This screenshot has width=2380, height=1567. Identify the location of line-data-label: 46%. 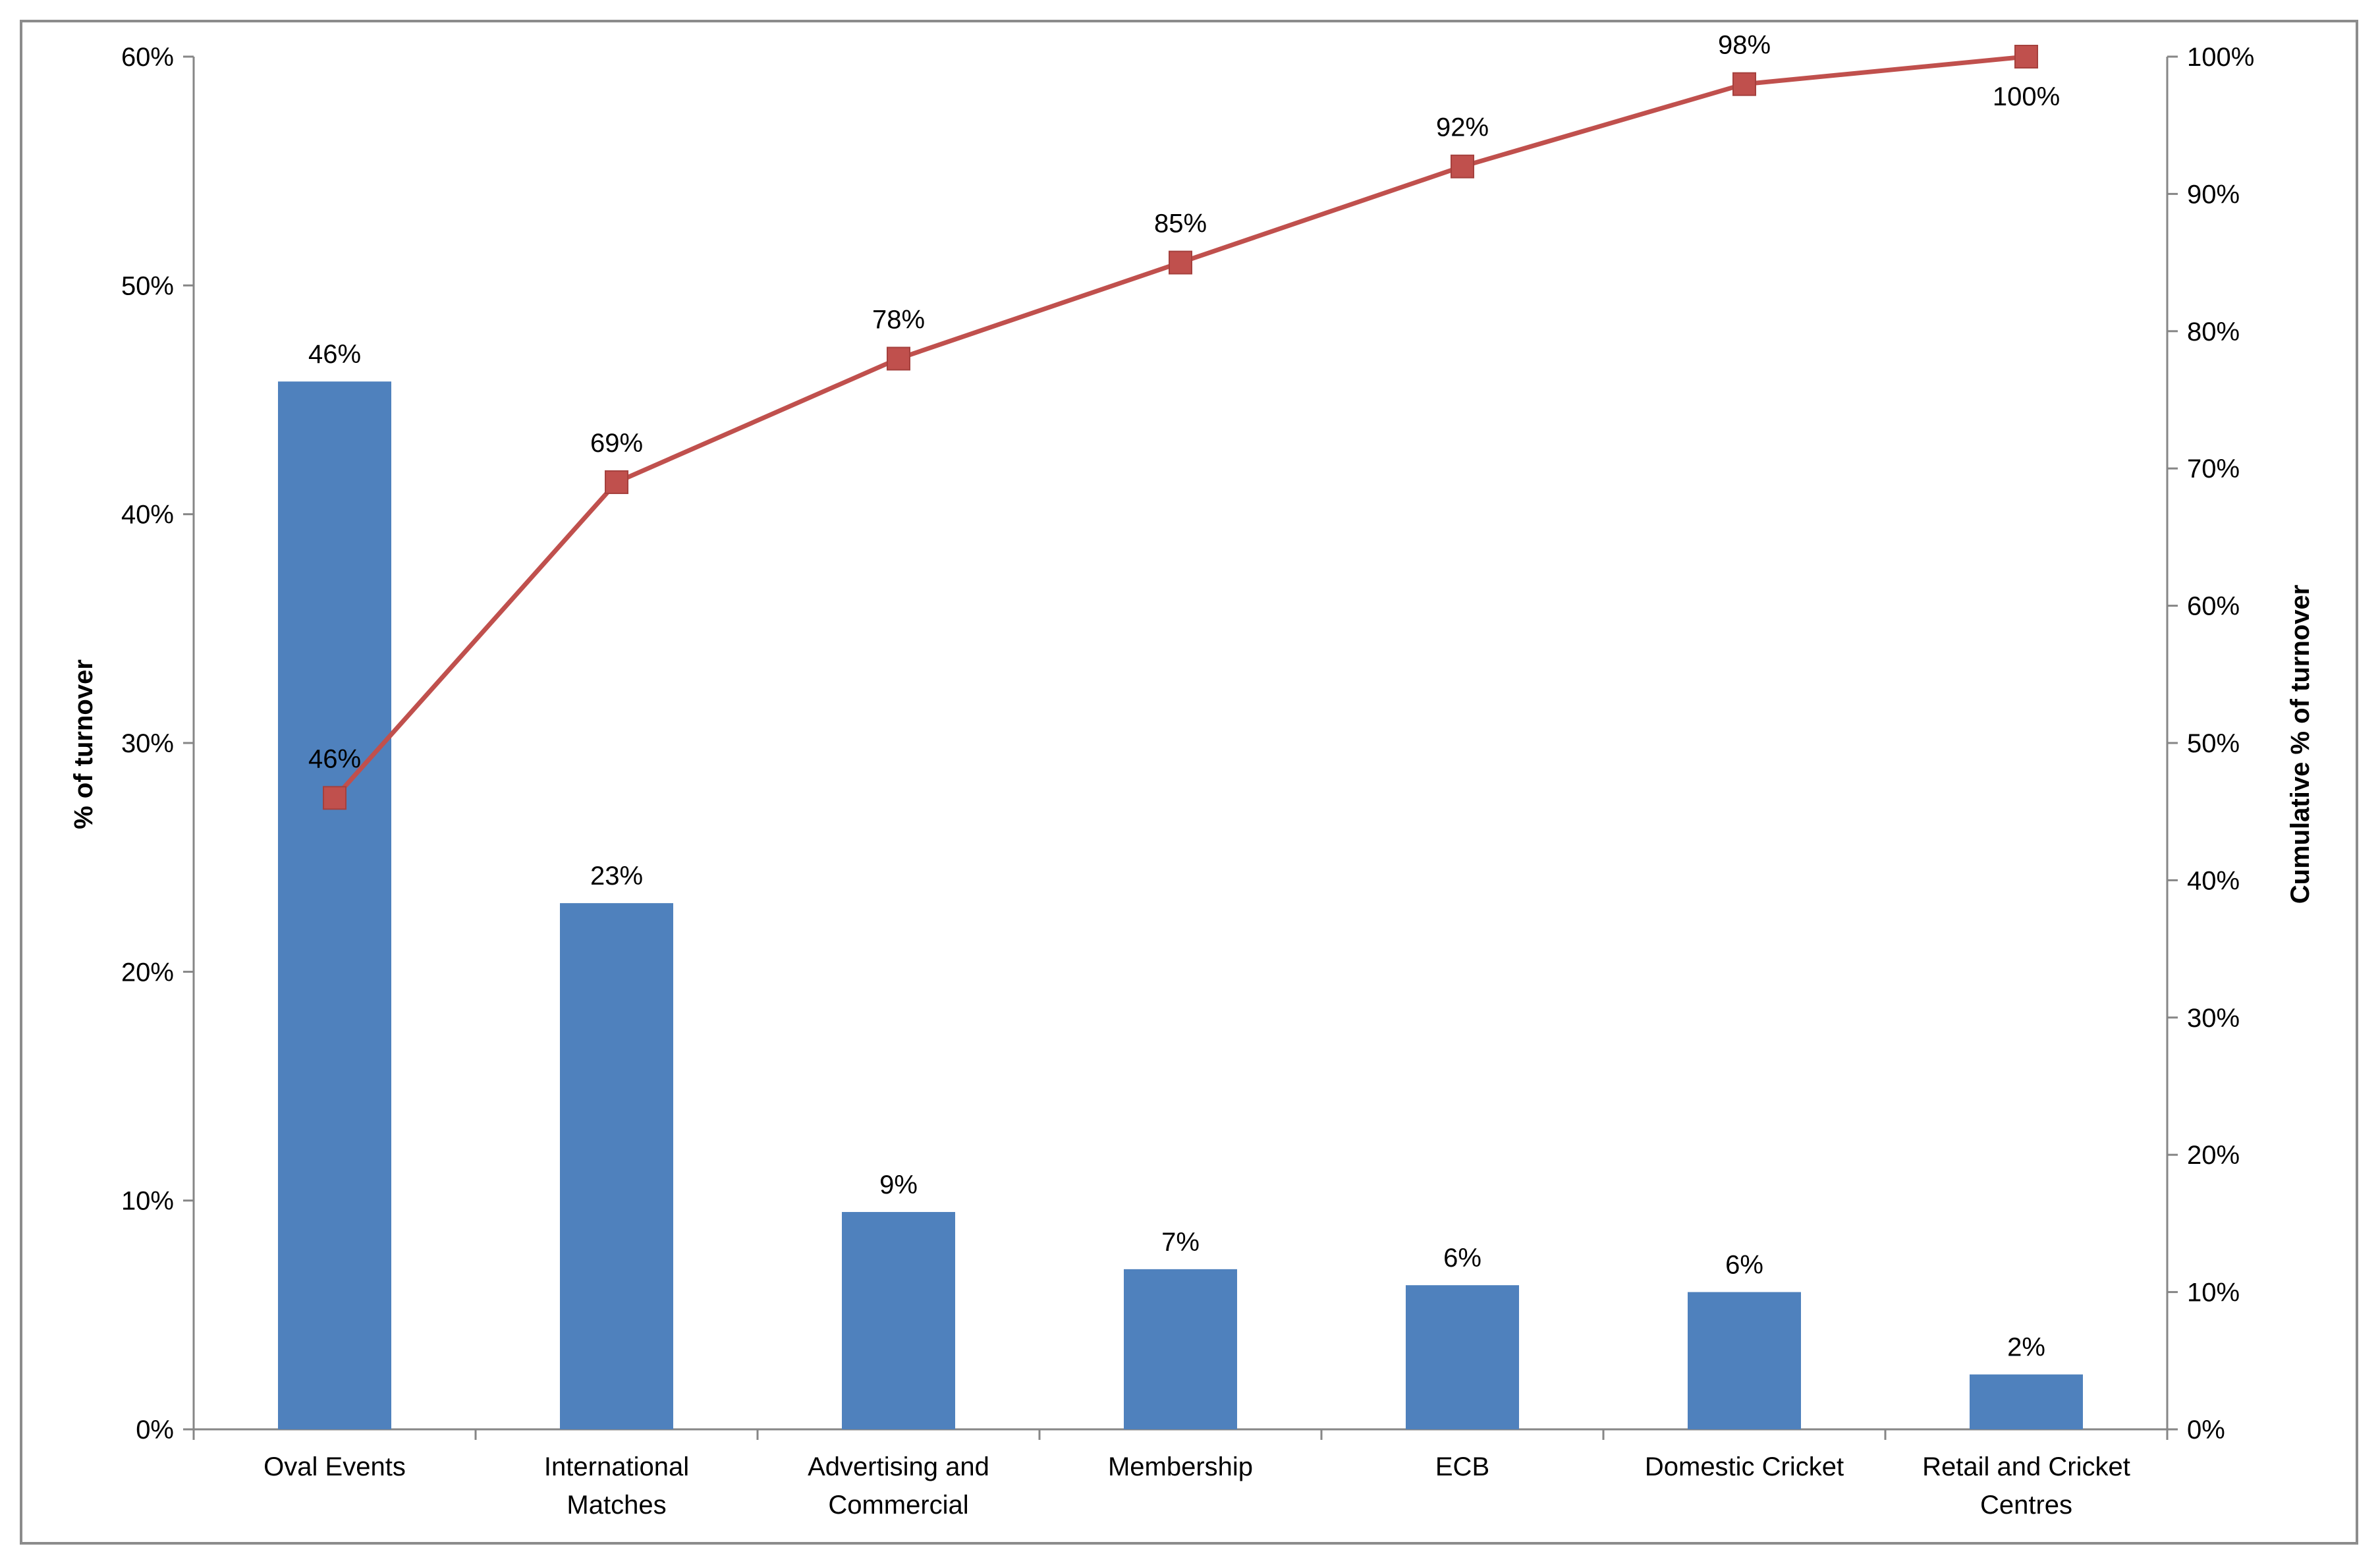
(334, 758).